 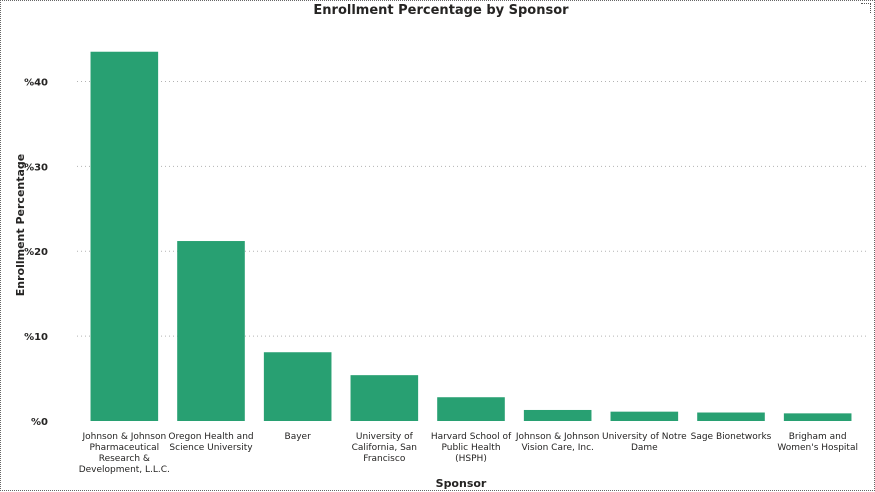 I want to click on visual-corner-marker, so click(x=866, y=8).